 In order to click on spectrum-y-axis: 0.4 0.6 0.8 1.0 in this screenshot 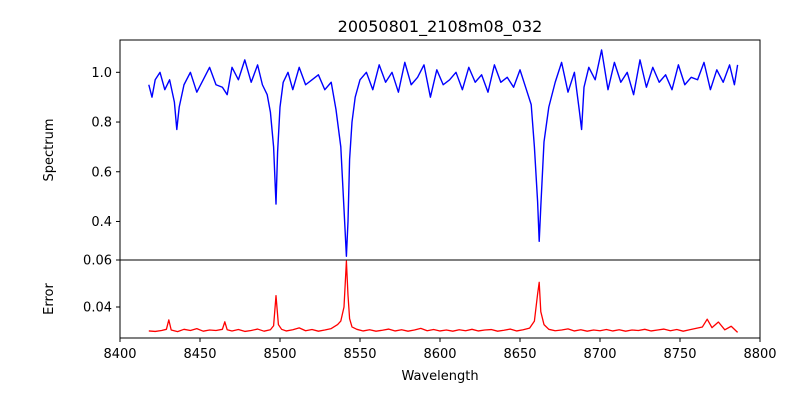, I will do `click(105, 148)`.